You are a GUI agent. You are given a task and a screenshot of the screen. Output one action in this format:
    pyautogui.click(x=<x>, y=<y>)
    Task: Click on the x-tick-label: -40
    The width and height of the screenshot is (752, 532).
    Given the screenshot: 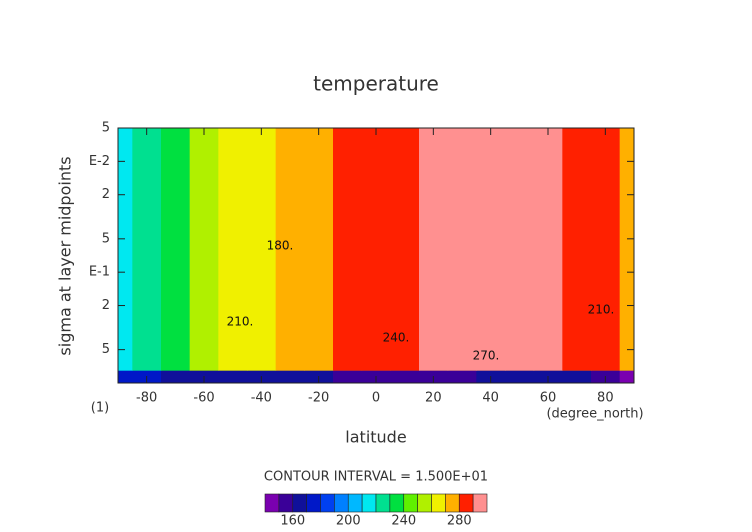 What is the action you would take?
    pyautogui.click(x=261, y=398)
    